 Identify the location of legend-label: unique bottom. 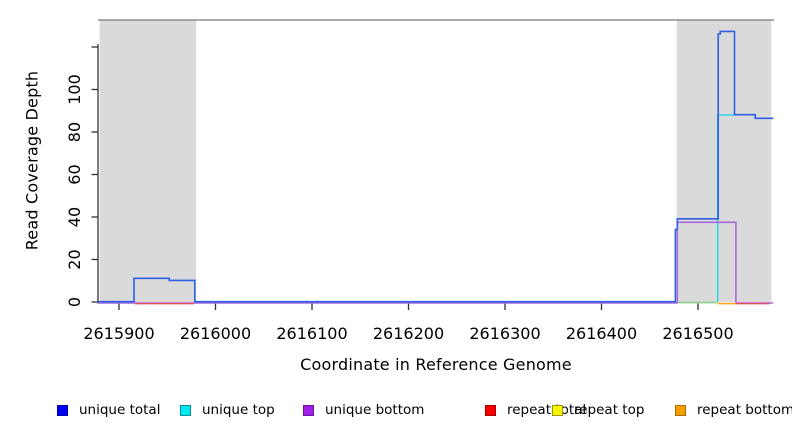
(375, 410).